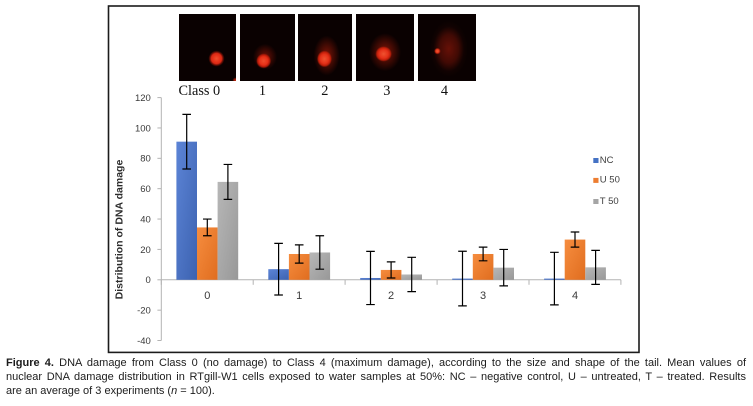  Describe the element at coordinates (143, 98) in the screenshot. I see `svg-text: 120` at that location.